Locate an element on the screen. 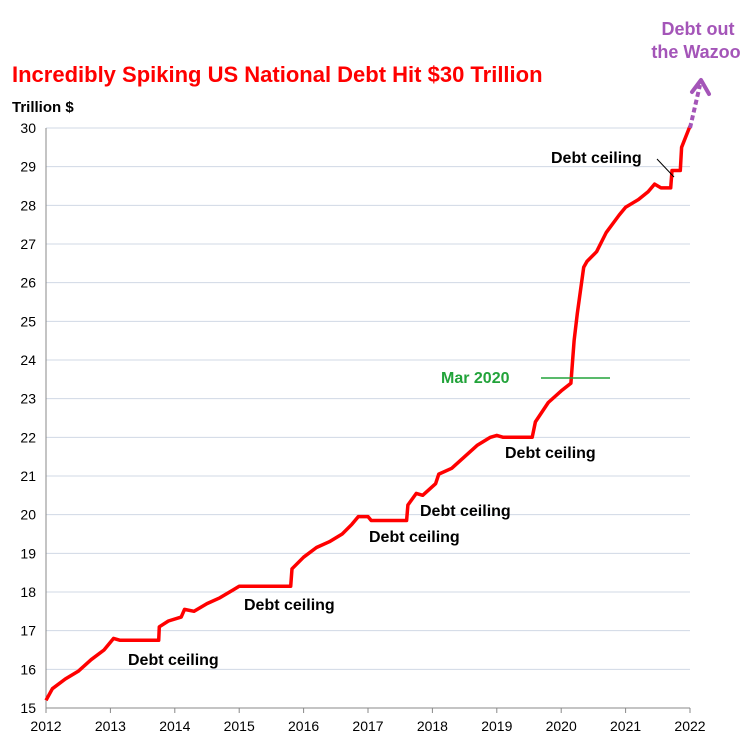 The height and width of the screenshot is (747, 753). y-tick-26: 26 is located at coordinates (28, 283).